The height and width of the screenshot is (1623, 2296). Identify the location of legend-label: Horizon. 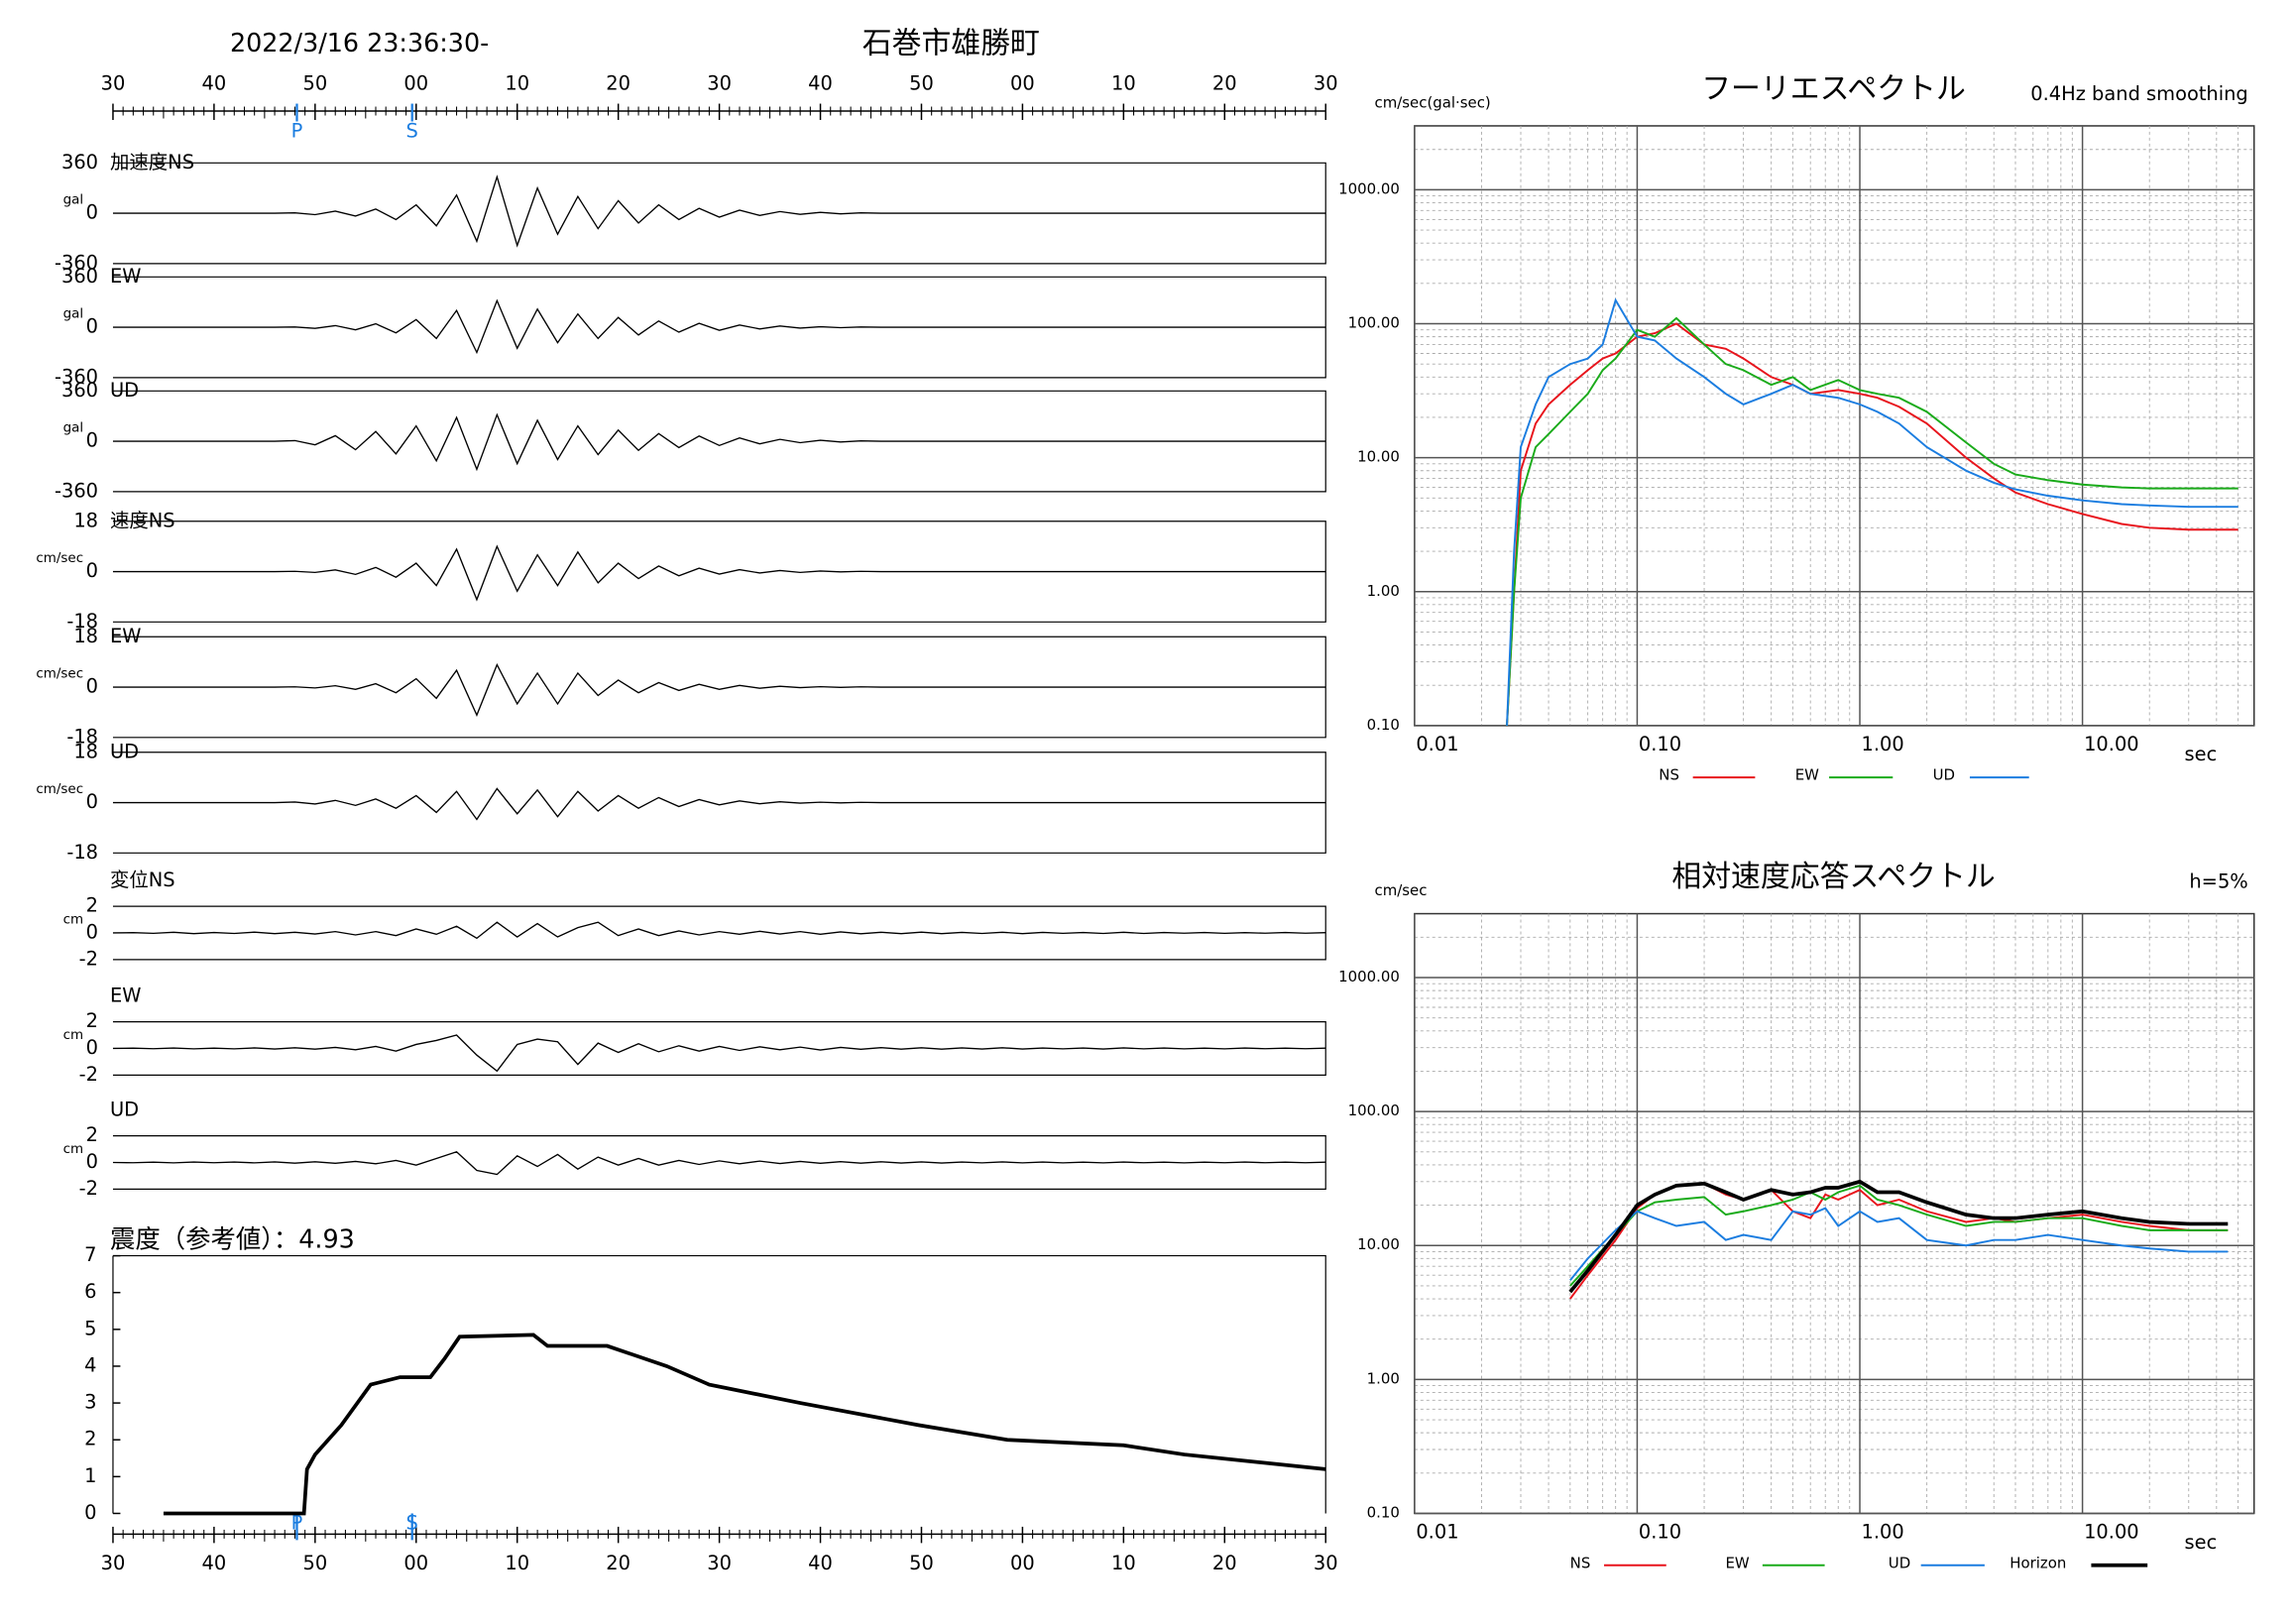
(2037, 1562).